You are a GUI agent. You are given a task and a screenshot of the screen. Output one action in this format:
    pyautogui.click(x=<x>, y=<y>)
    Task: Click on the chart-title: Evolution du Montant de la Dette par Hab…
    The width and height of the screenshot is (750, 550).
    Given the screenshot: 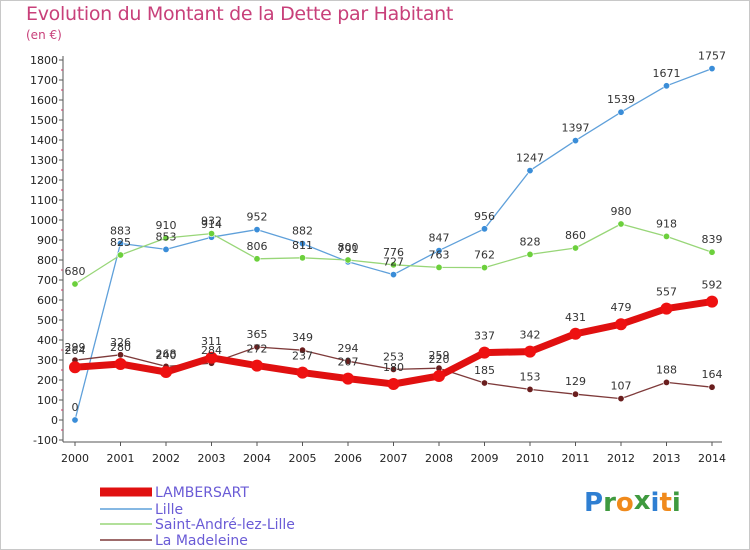 What is the action you would take?
    pyautogui.click(x=240, y=14)
    